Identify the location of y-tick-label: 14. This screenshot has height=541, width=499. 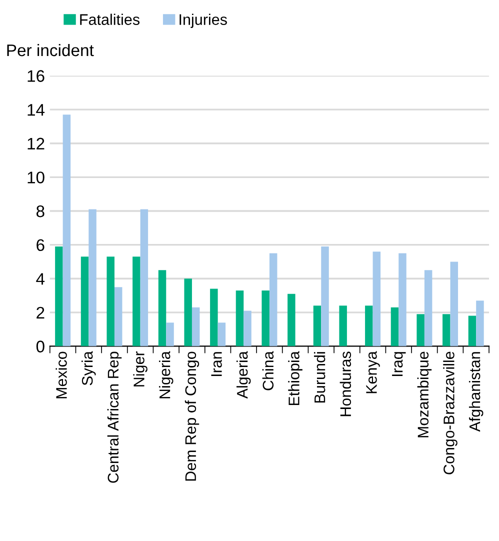
(36, 110).